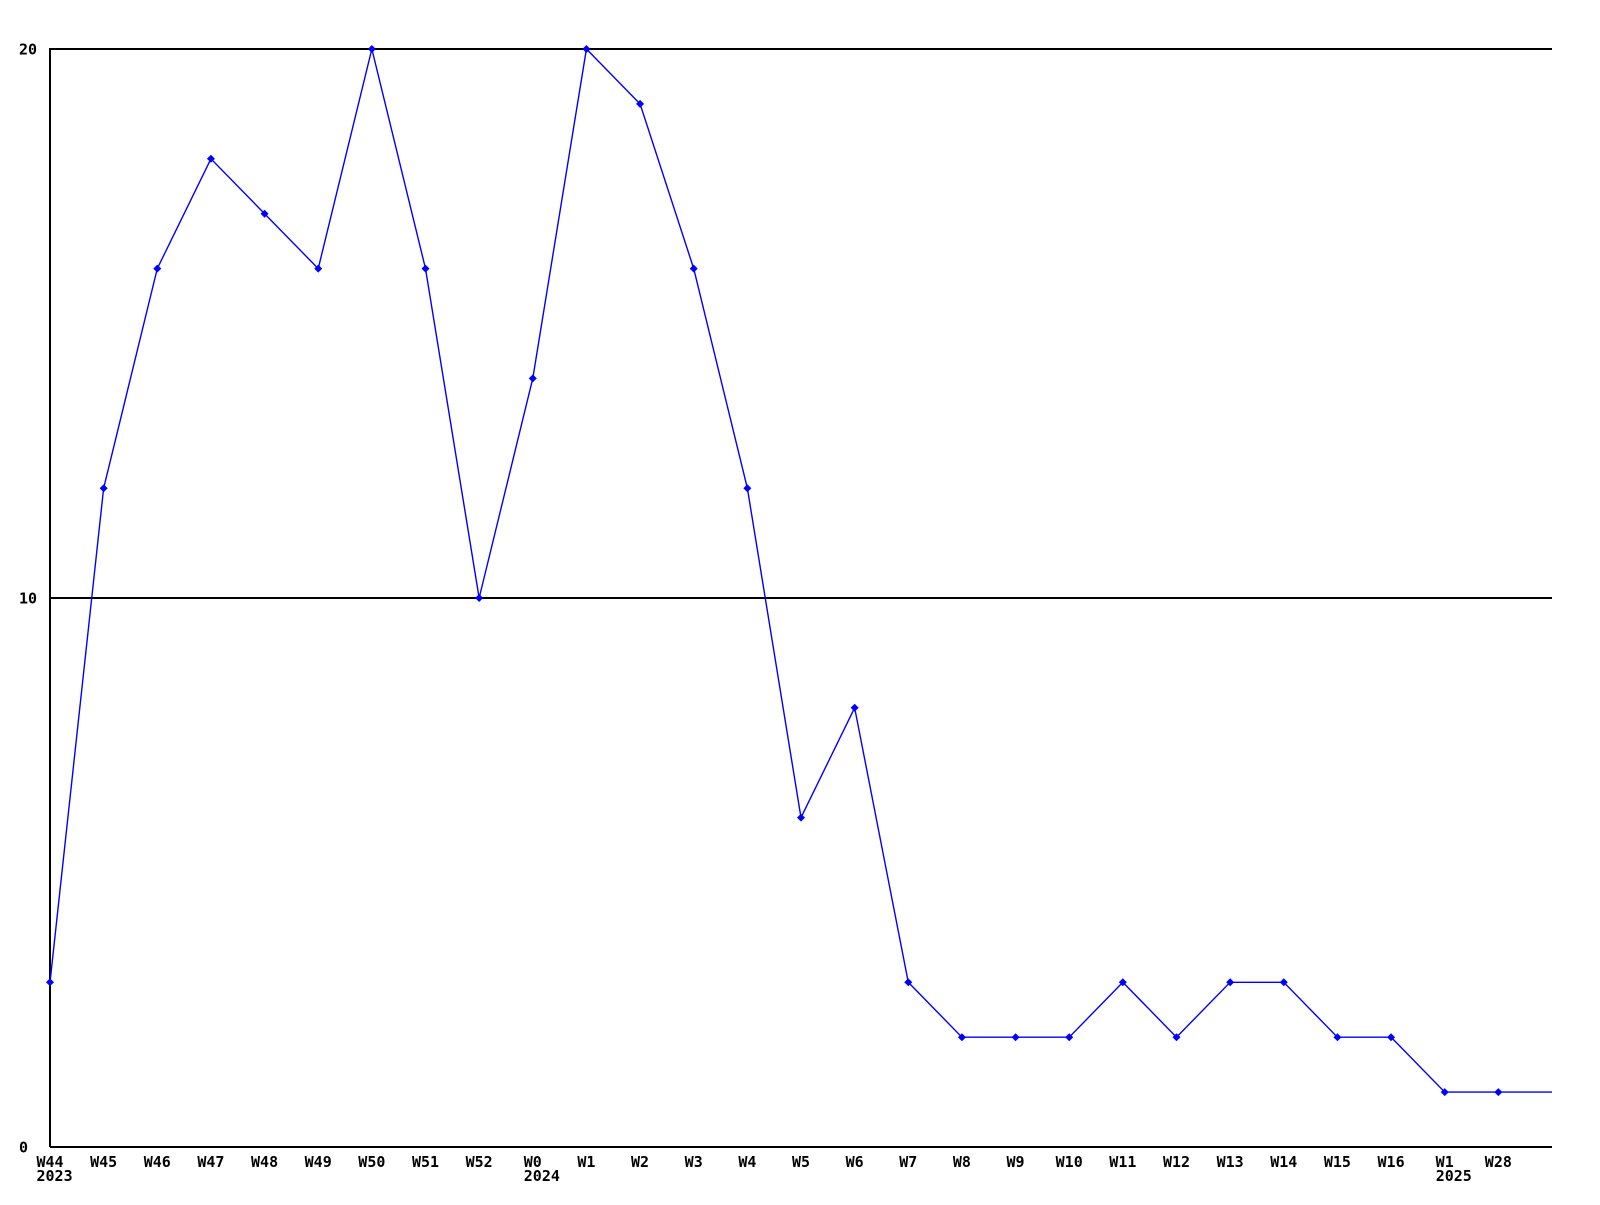  I want to click on x-tick-label: W50, so click(371, 1162).